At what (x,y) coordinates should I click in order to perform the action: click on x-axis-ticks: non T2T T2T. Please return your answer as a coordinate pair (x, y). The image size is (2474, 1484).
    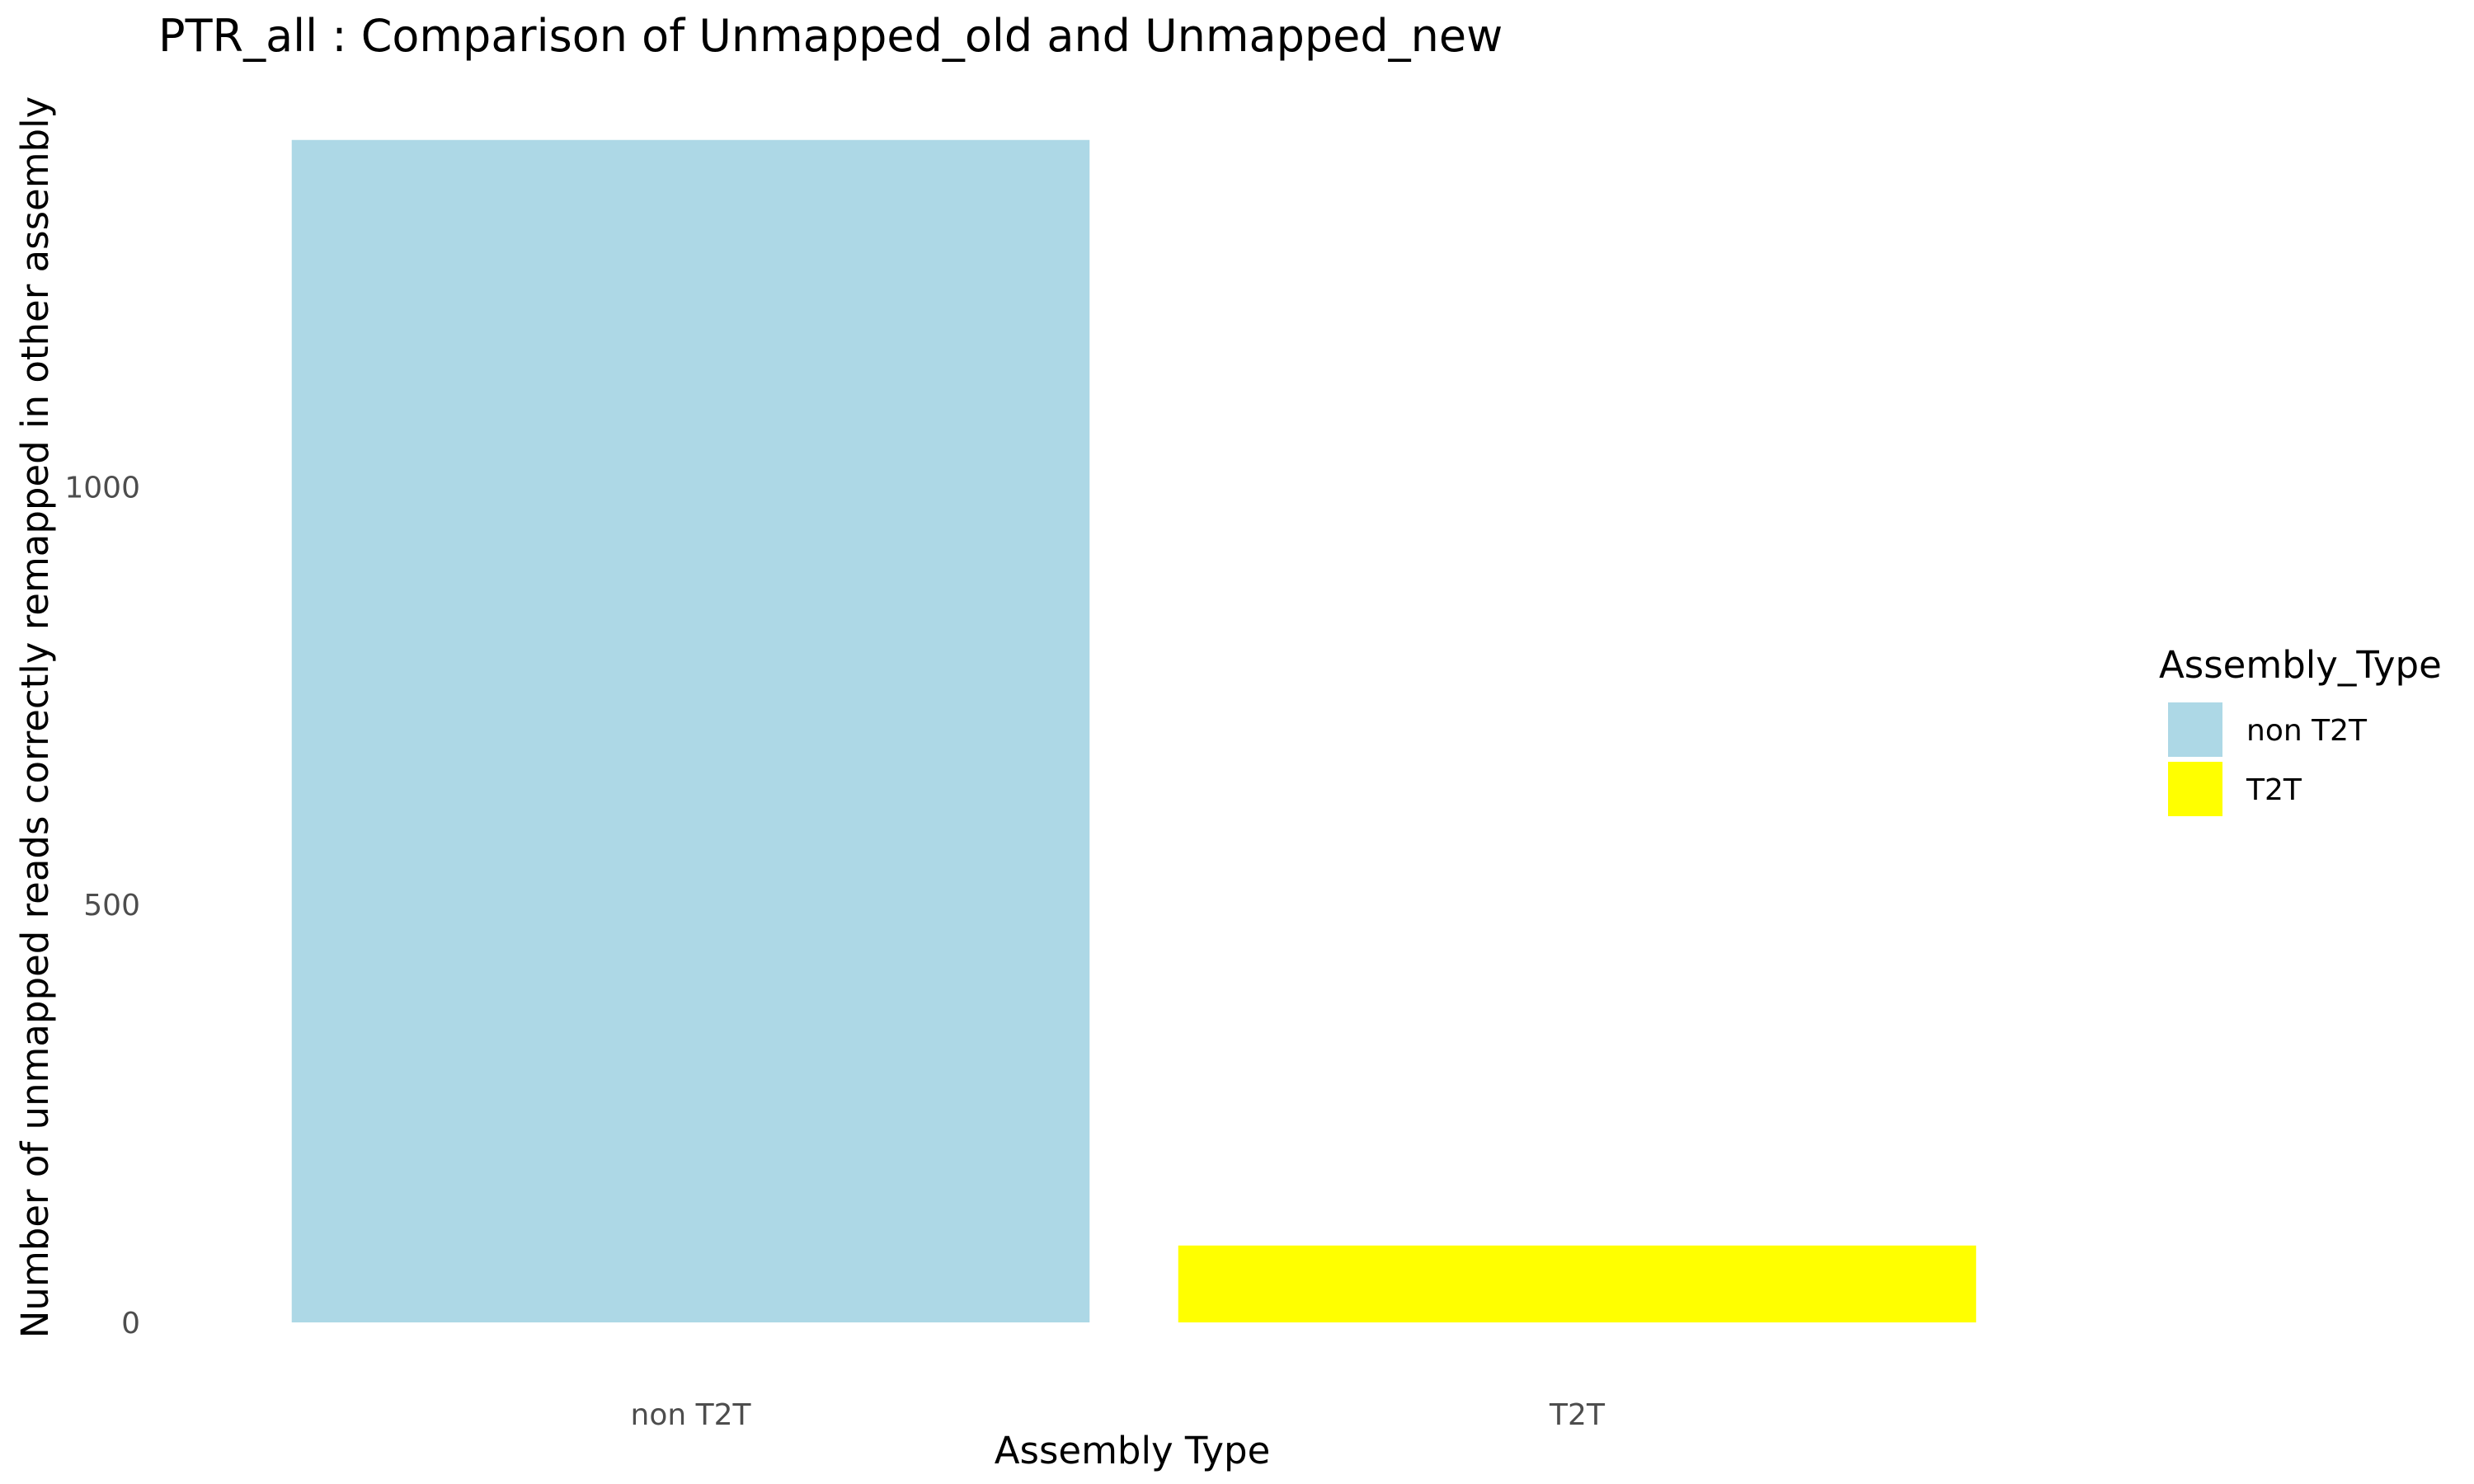
    Looking at the image, I should click on (1118, 1415).